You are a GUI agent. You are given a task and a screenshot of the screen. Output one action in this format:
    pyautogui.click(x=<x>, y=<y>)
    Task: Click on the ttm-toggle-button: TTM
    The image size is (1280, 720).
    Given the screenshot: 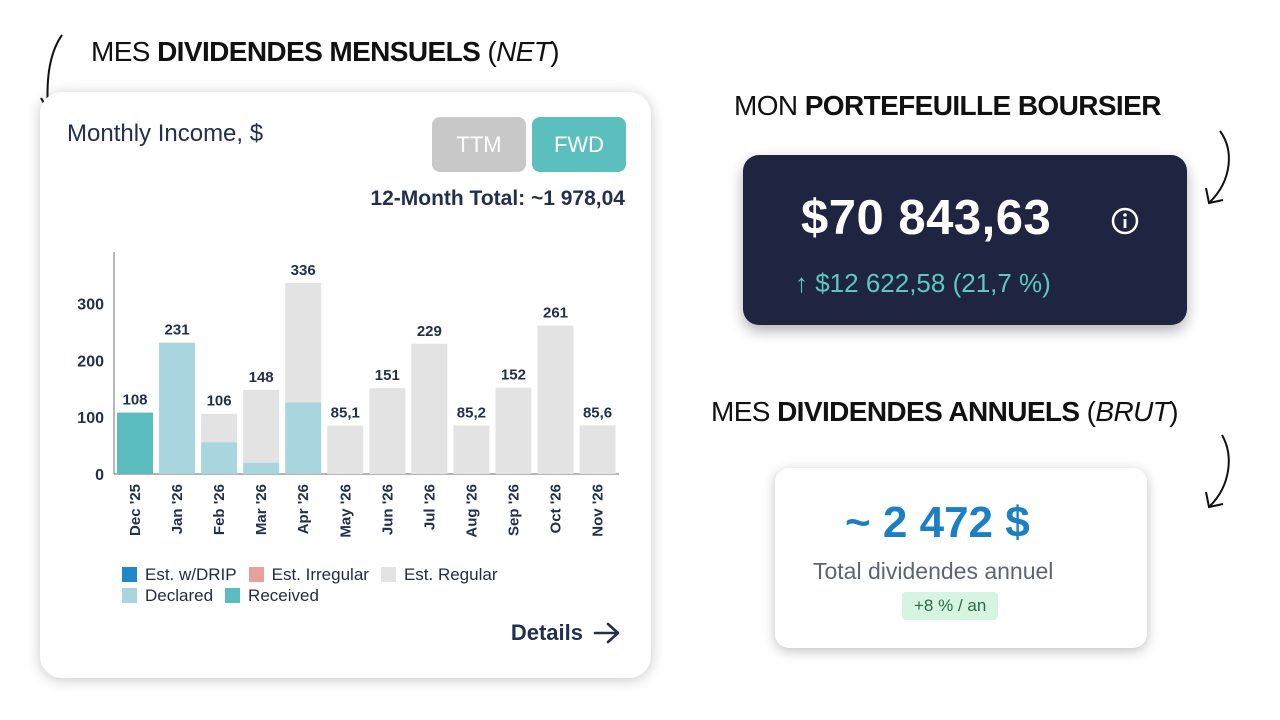 What is the action you would take?
    pyautogui.click(x=479, y=144)
    